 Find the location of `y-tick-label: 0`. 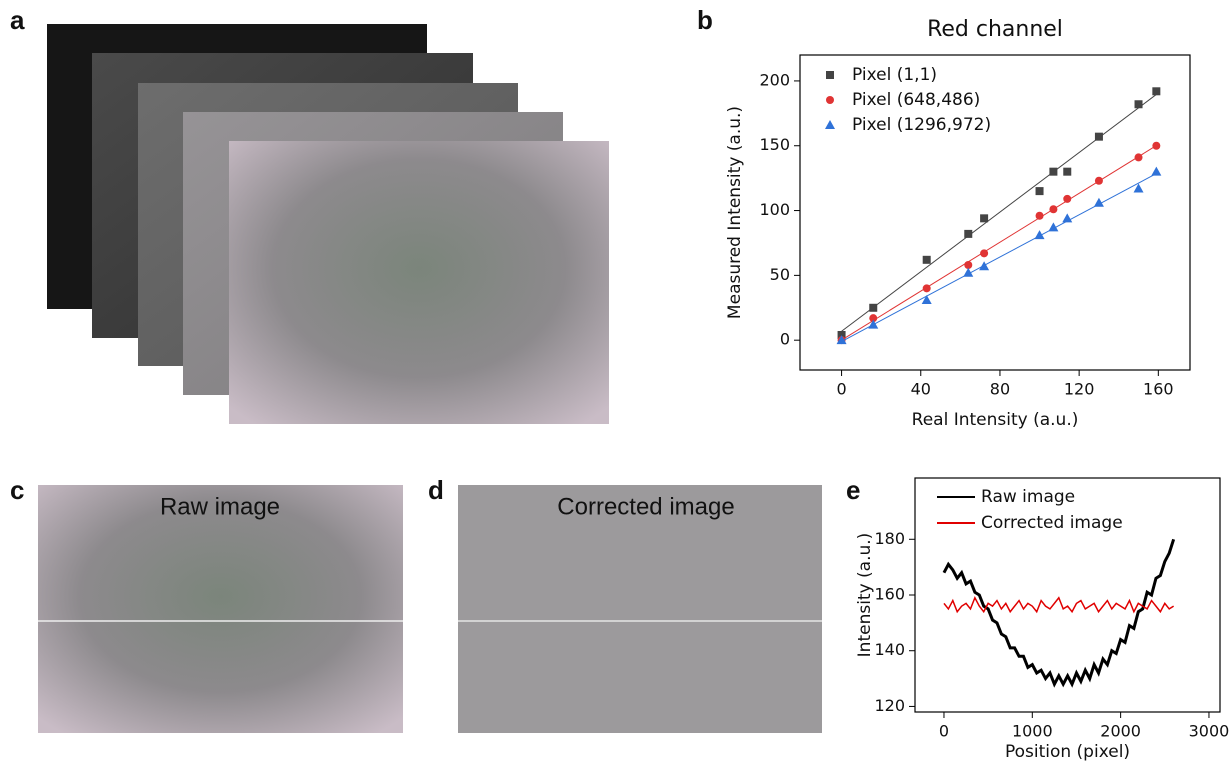

y-tick-label: 0 is located at coordinates (785, 339).